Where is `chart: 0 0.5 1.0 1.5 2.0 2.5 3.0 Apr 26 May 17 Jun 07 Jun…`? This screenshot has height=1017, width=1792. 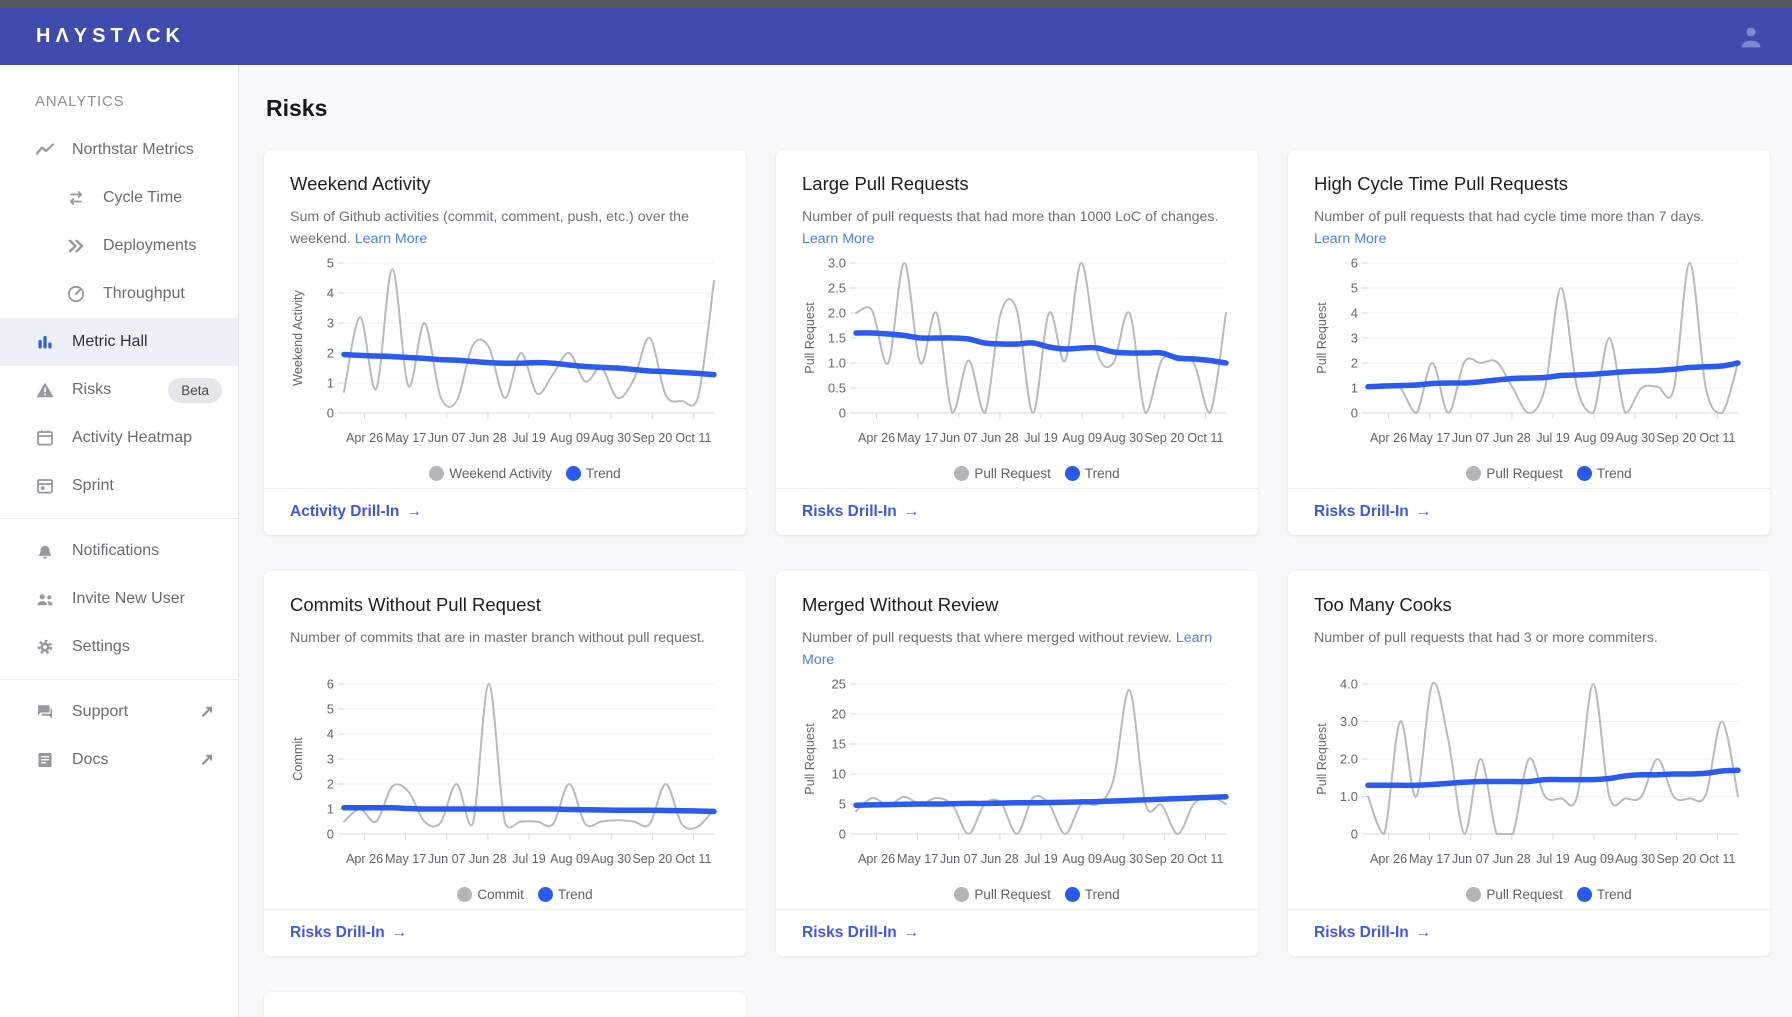
chart: 0 0.5 1.0 1.5 2.0 2.5 3.0 Apr 26 May 17 Jun 07 Jun… is located at coordinates (1017, 359).